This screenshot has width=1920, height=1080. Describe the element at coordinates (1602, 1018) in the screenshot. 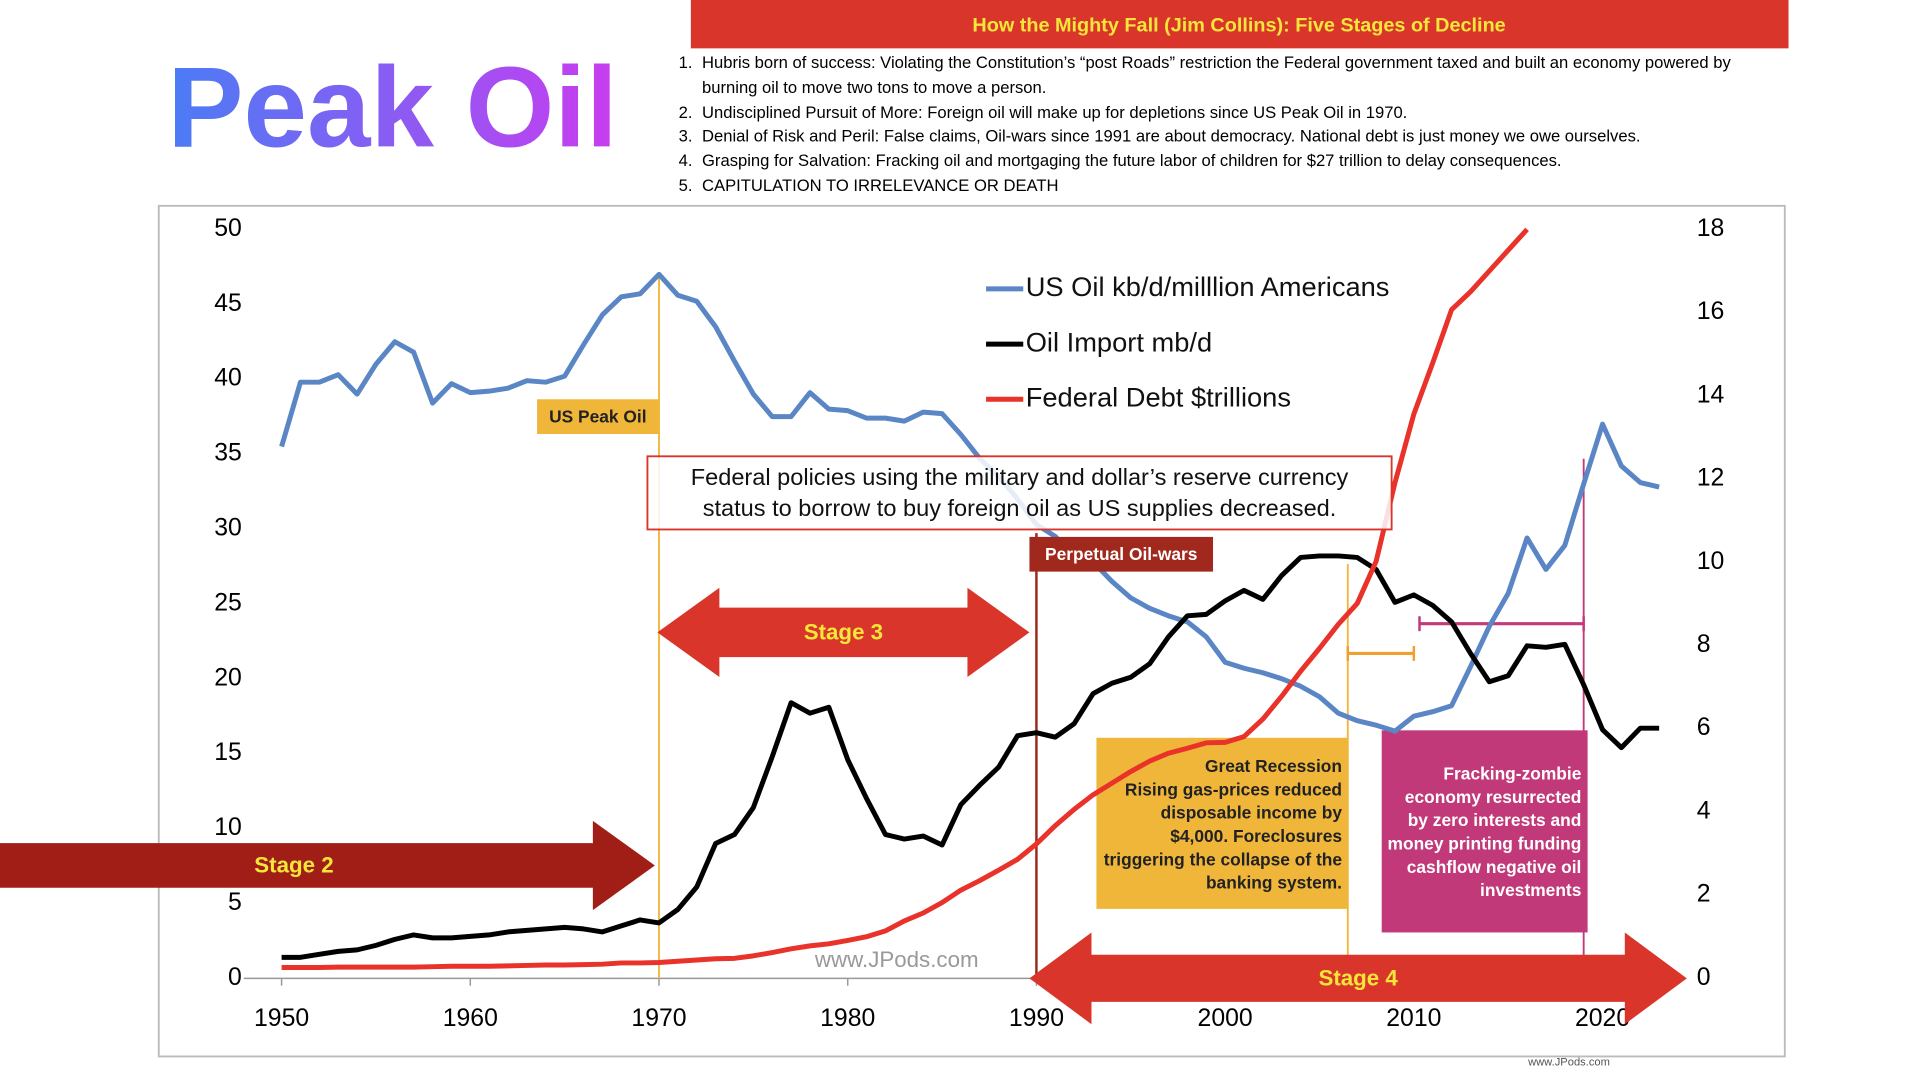

I see `x-tick-label: 2020` at that location.